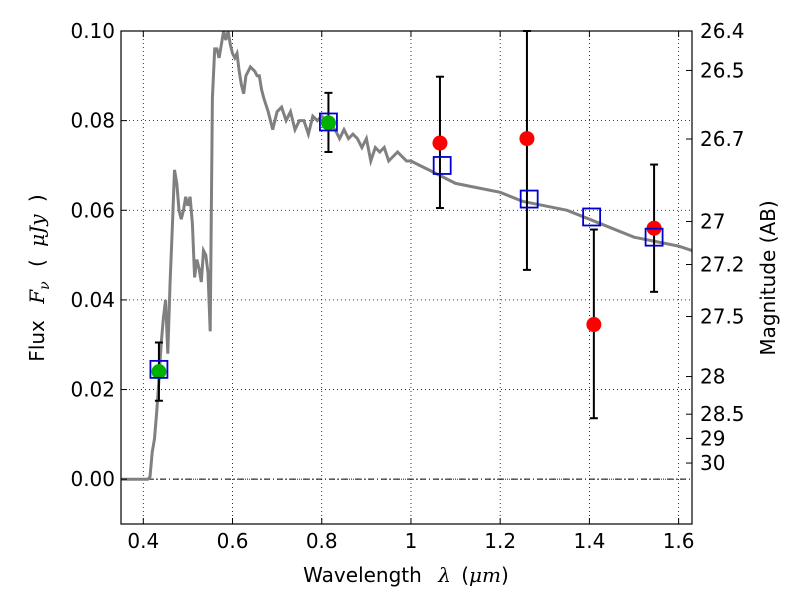  I want to click on x-tick-label: 0.6, so click(233, 541).